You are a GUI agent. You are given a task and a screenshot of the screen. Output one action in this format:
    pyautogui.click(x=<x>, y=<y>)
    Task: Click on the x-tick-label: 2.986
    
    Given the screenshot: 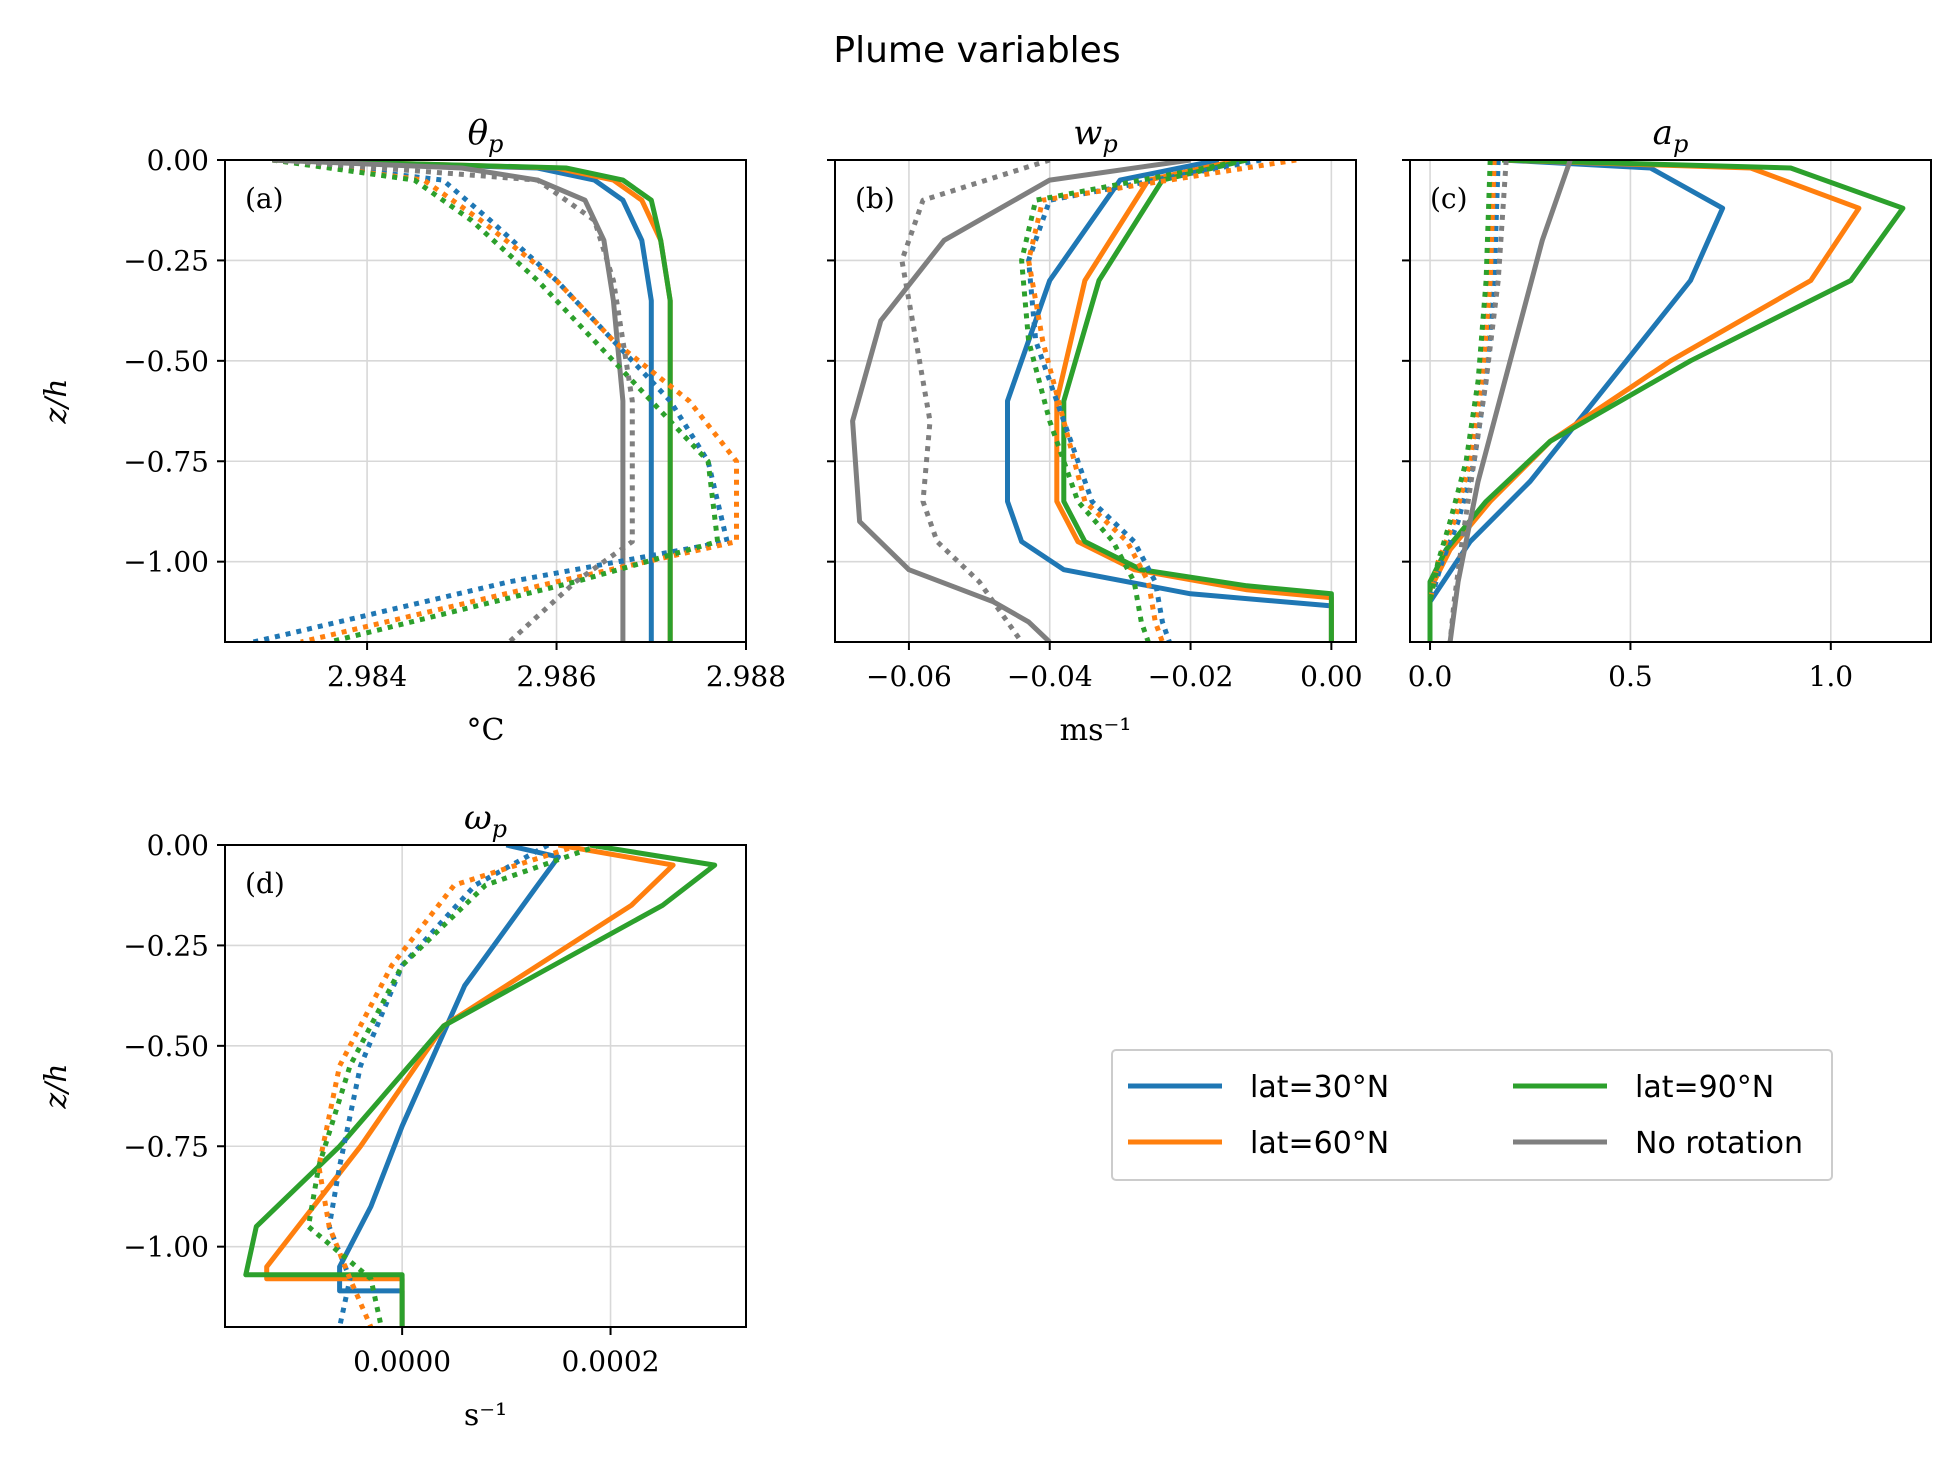 What is the action you would take?
    pyautogui.click(x=556, y=676)
    